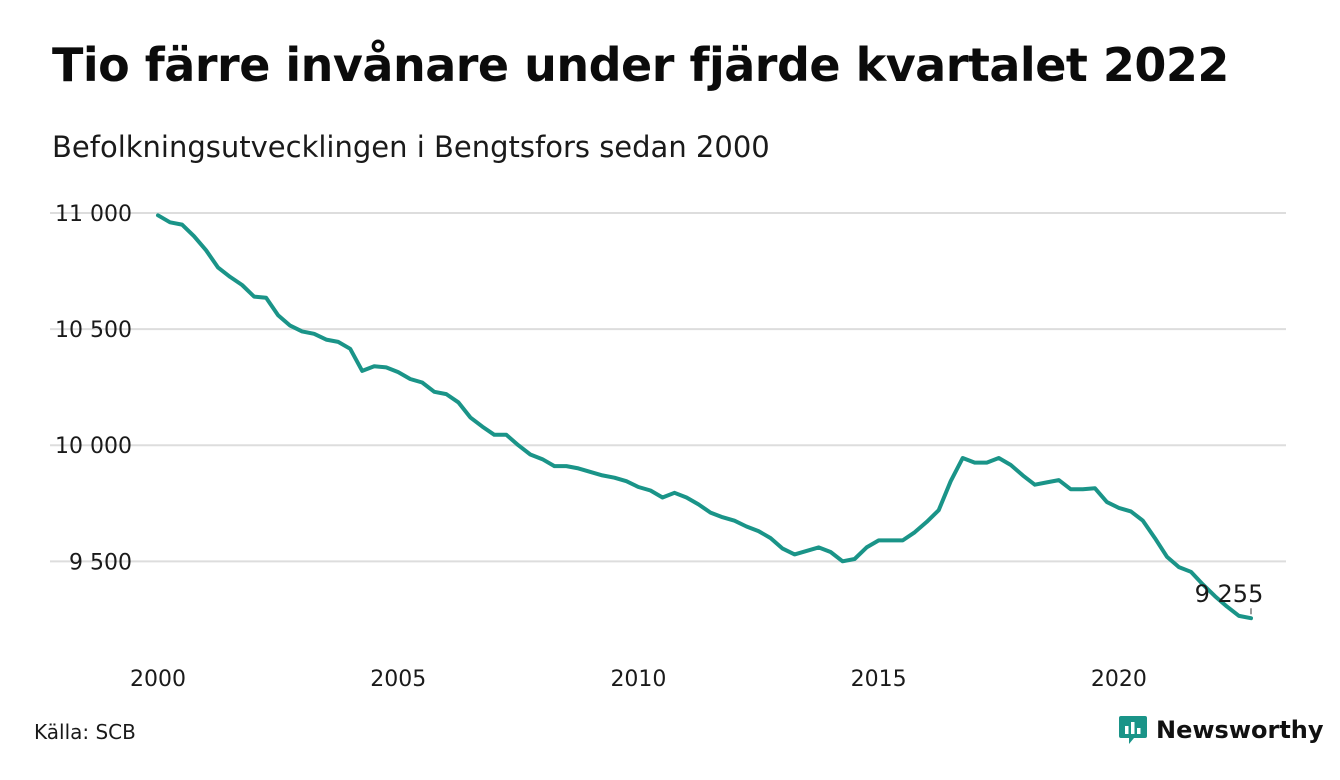  What do you see at coordinates (398, 679) in the screenshot?
I see `x-tick-label: 2005` at bounding box center [398, 679].